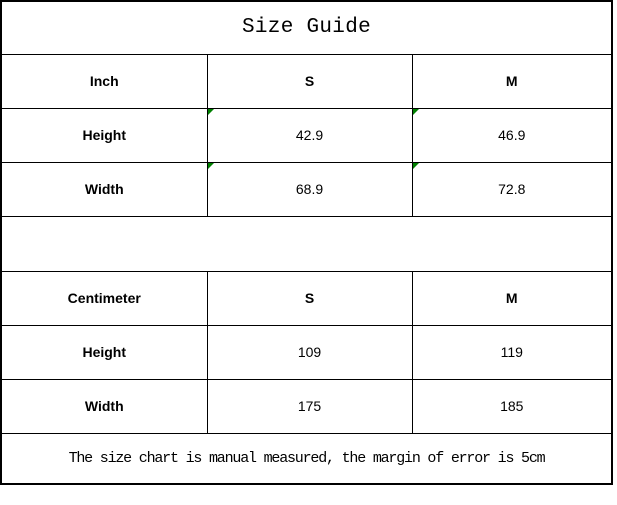  I want to click on table-row: Width 175 185, so click(306, 406).